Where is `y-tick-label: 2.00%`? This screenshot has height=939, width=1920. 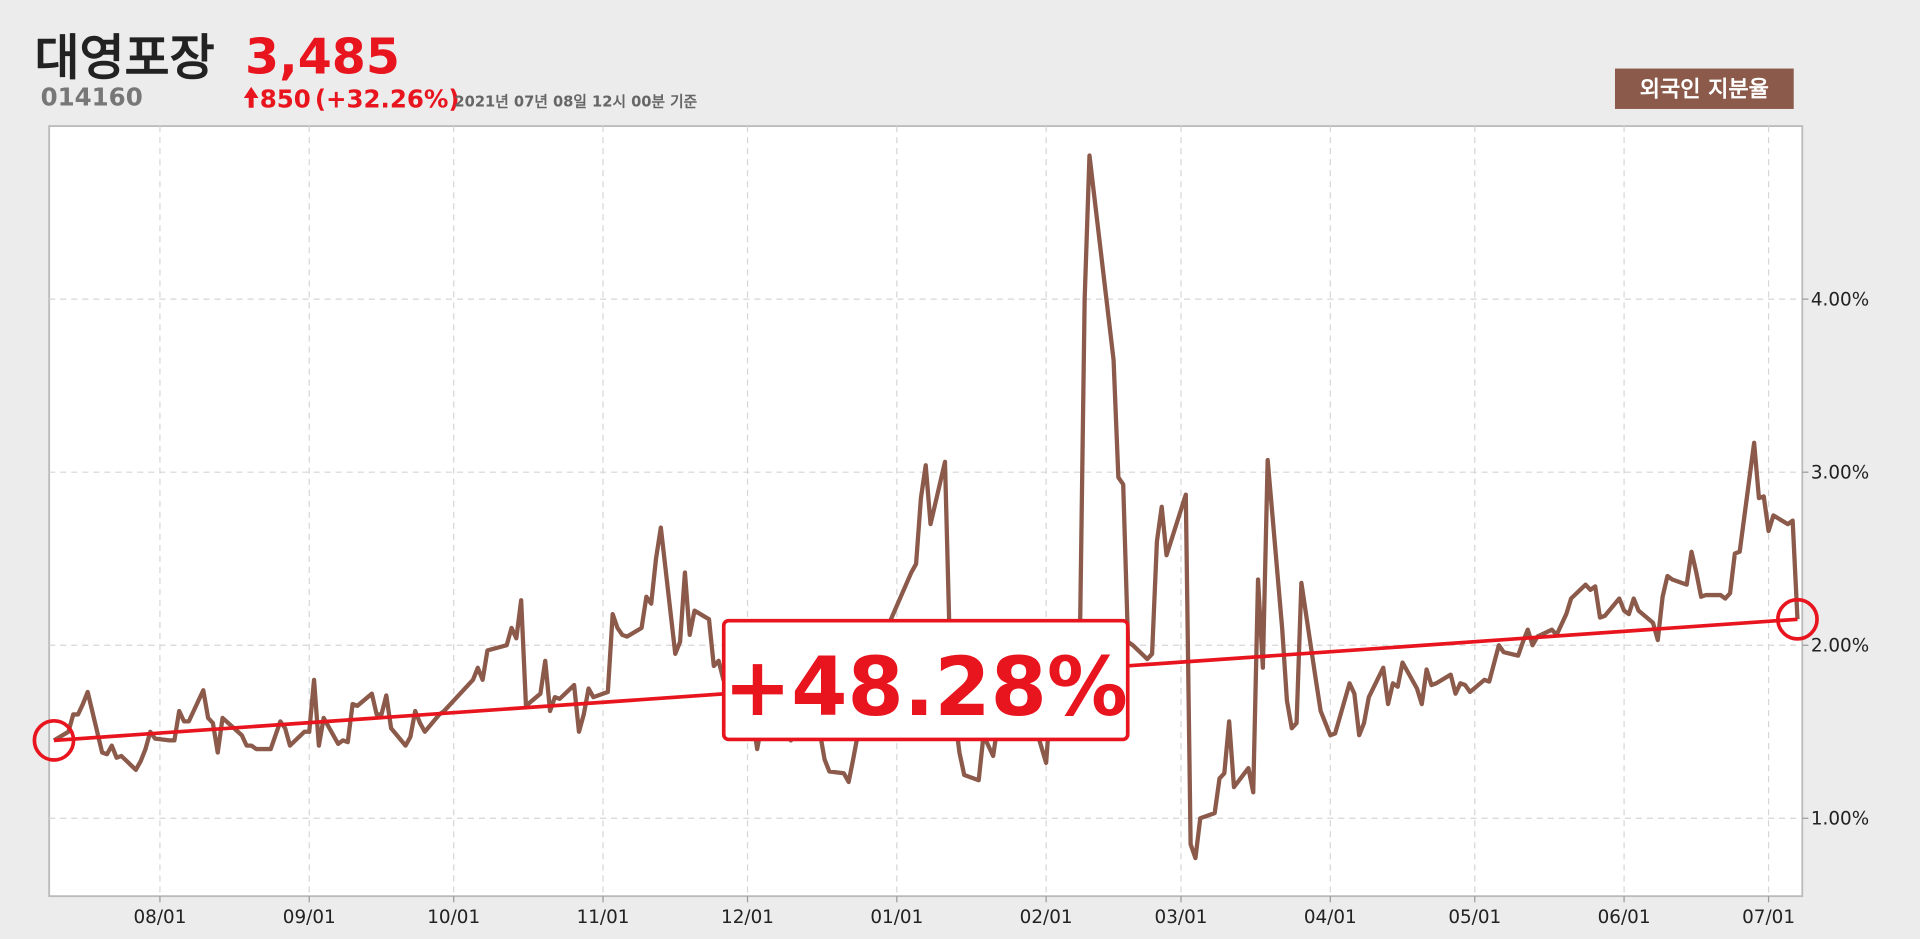 y-tick-label: 2.00% is located at coordinates (1840, 645).